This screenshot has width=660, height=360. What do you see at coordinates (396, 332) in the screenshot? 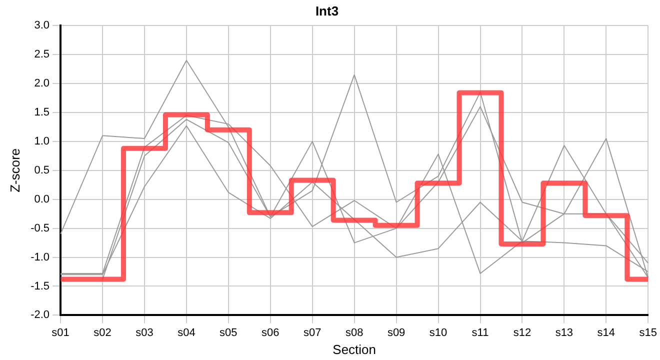
I see `x-tick-label: s09` at bounding box center [396, 332].